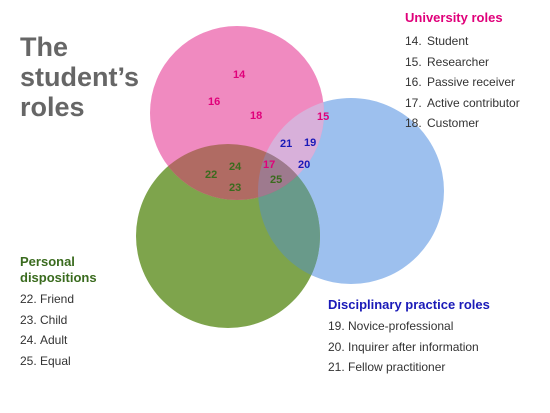 The height and width of the screenshot is (413, 550). I want to click on item-number: 24., so click(28, 340).